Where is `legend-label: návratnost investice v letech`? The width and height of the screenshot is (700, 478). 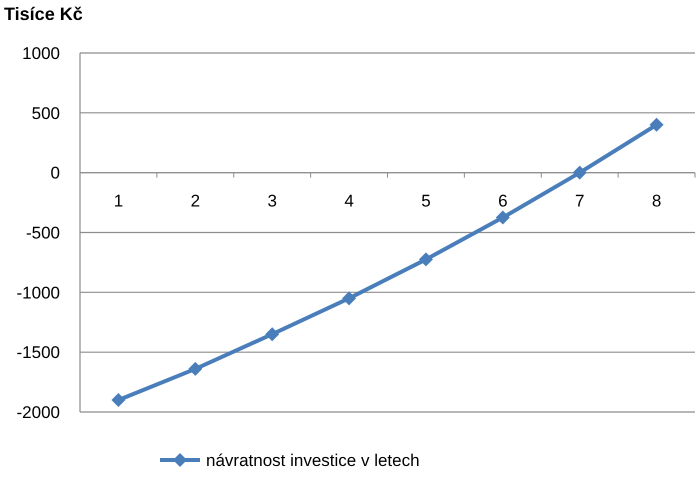
legend-label: návratnost investice v letech is located at coordinates (313, 460).